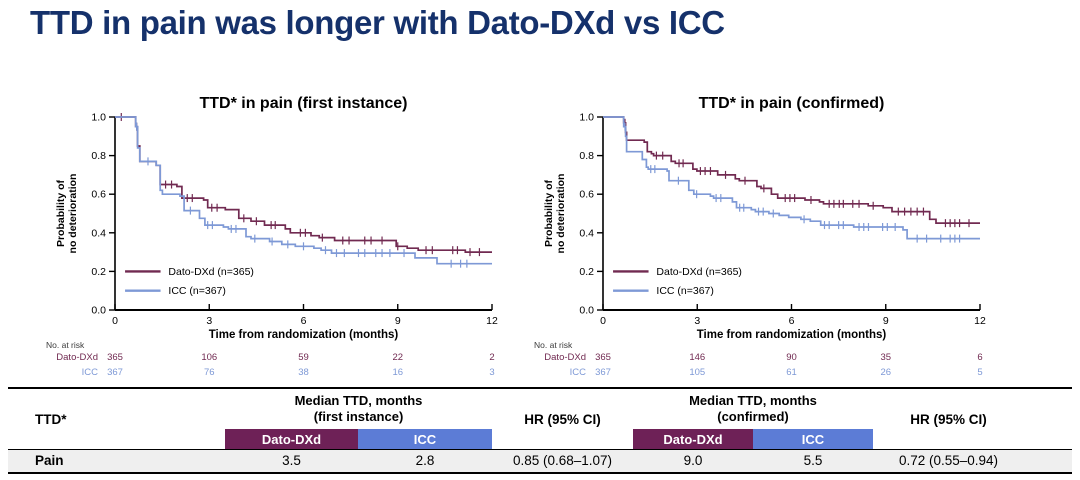 The width and height of the screenshot is (1080, 480). I want to click on table-subheader-dato-confirmed: Dato-DXd, so click(693, 439).